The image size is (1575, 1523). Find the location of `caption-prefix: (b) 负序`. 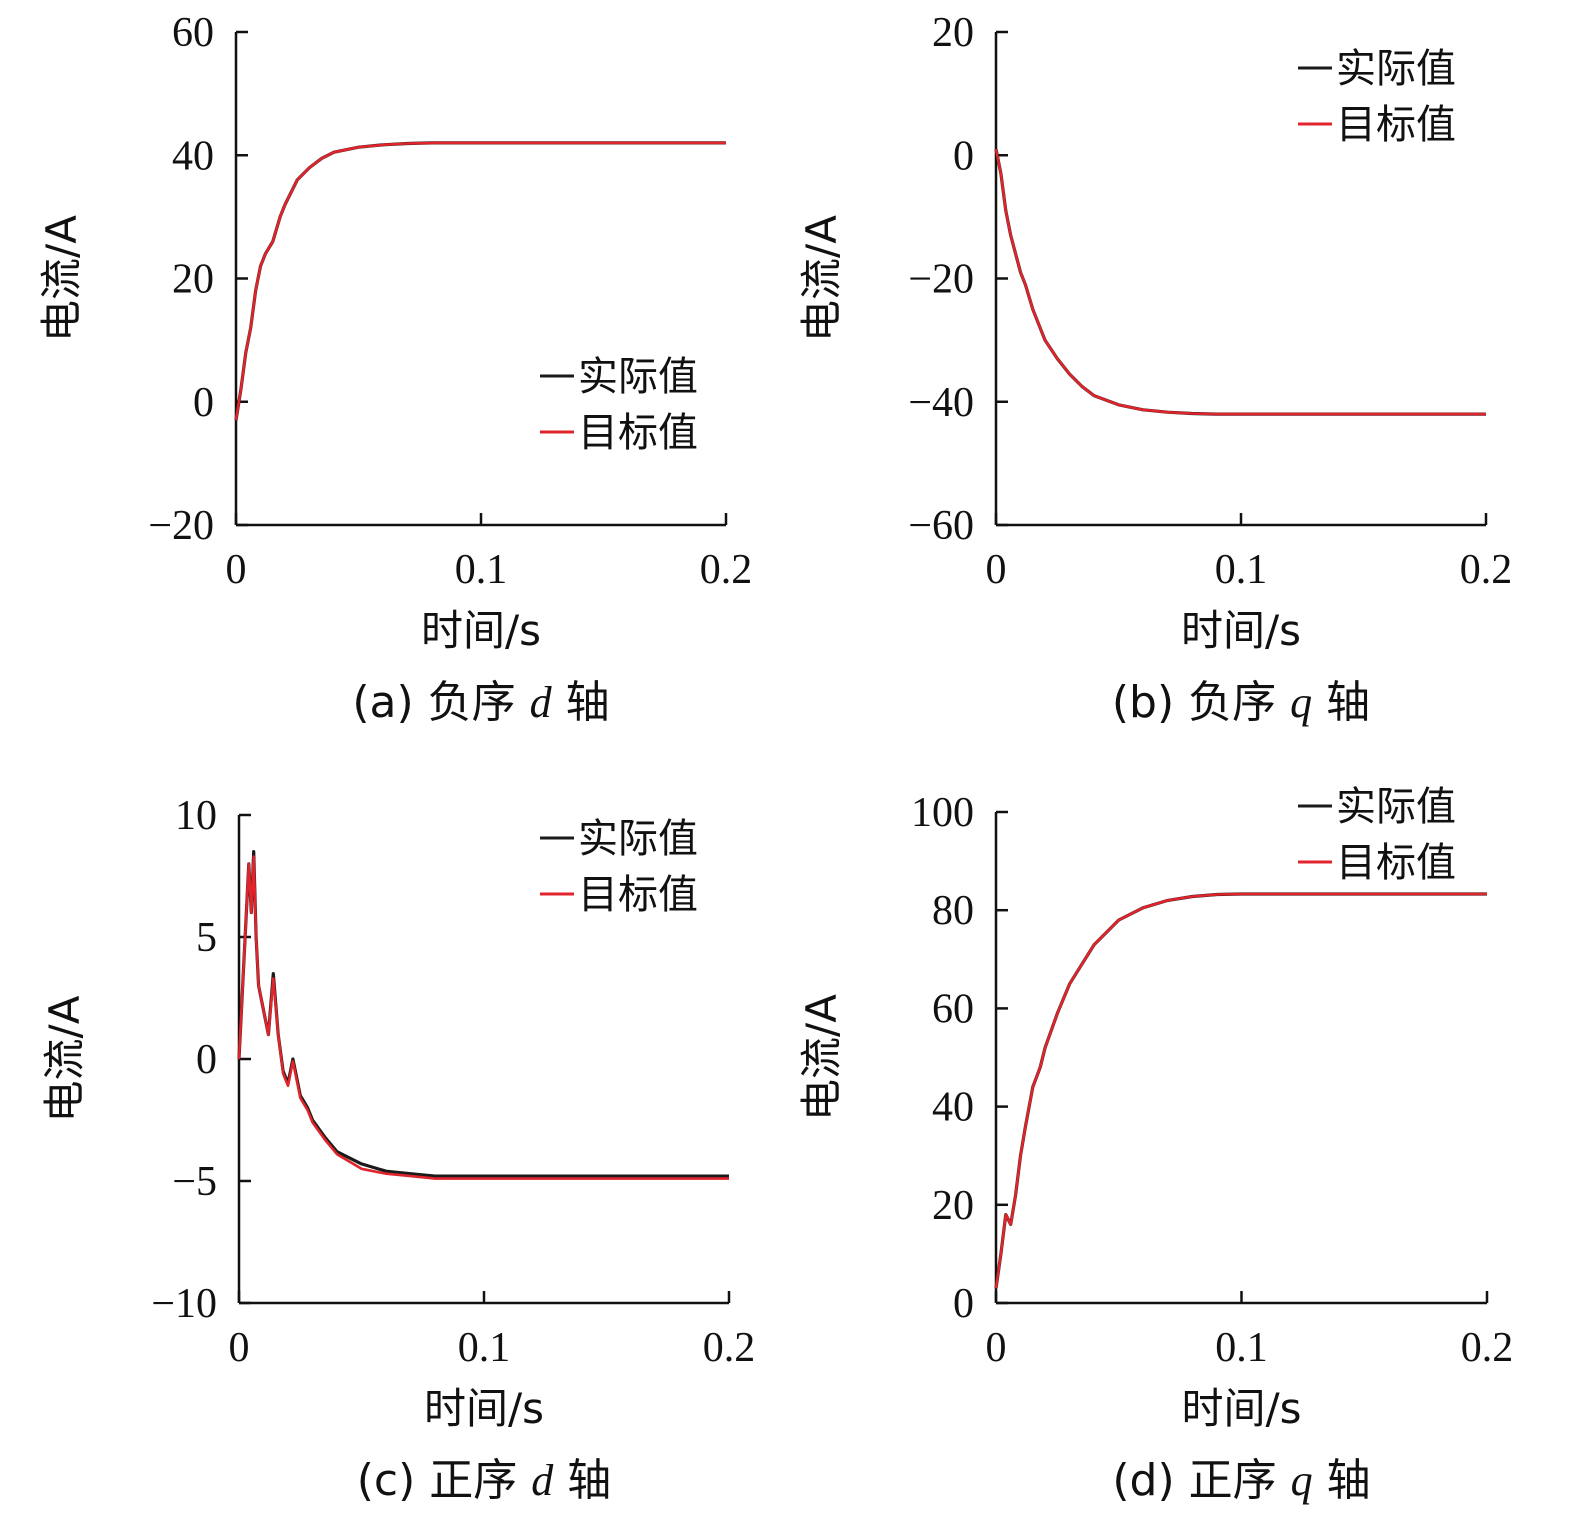

caption-prefix: (b) 负序 is located at coordinates (1201, 702).